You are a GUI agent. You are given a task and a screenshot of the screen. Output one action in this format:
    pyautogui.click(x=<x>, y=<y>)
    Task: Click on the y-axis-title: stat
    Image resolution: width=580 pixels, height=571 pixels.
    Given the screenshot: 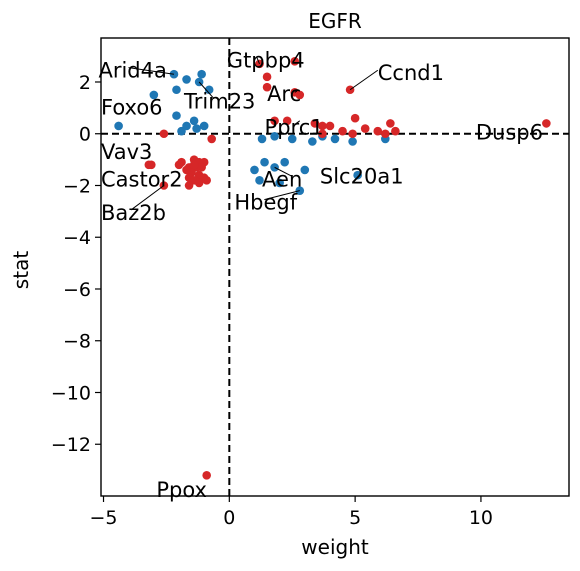 What is the action you would take?
    pyautogui.click(x=21, y=270)
    